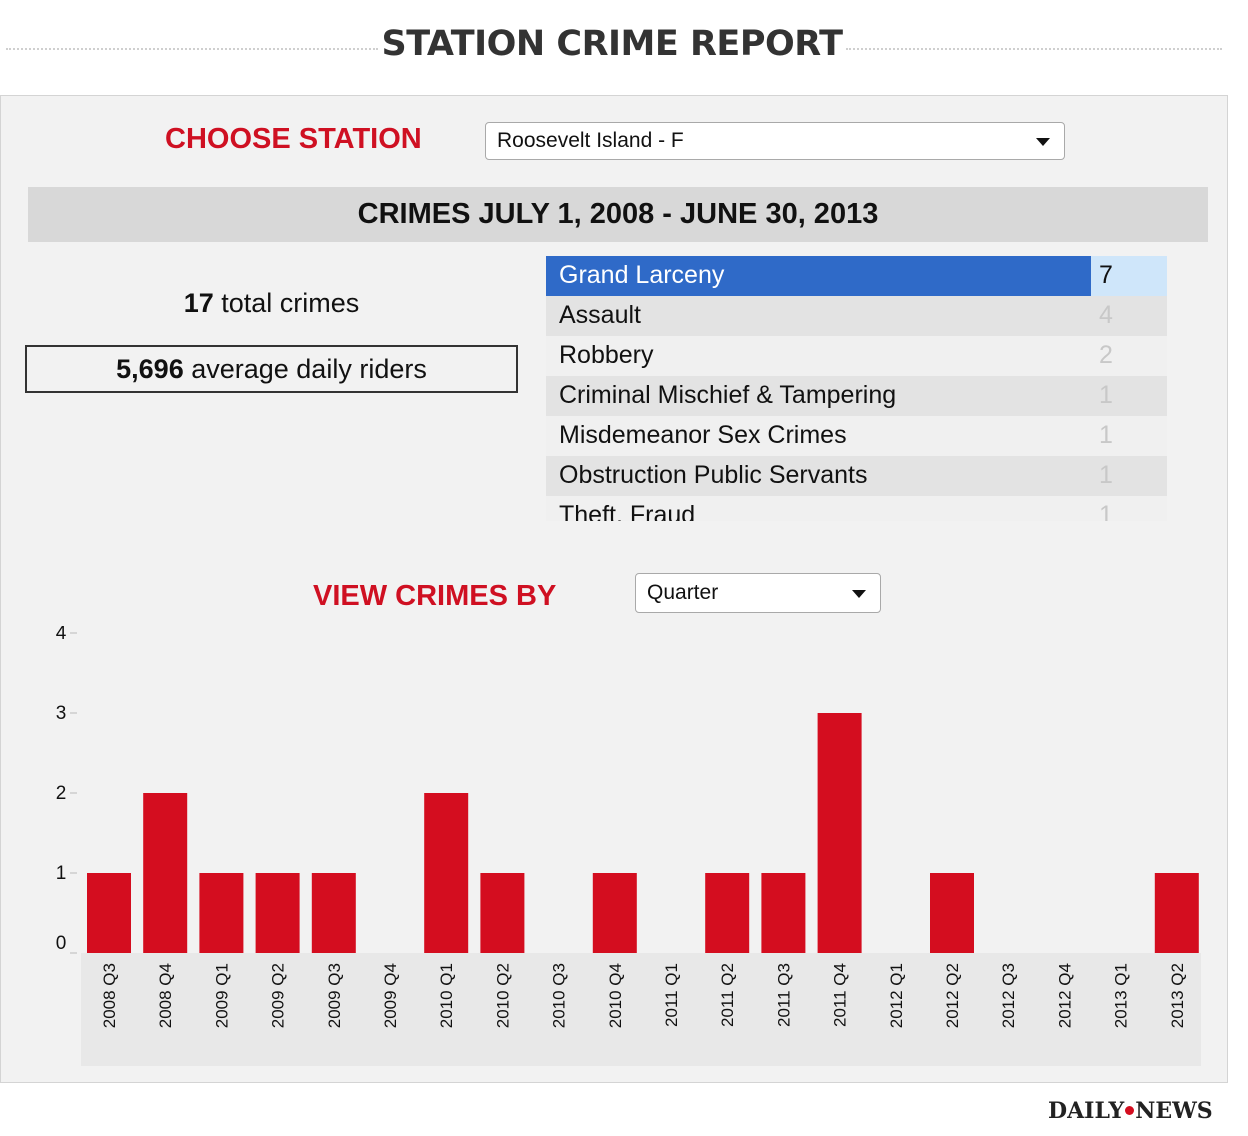  I want to click on station-select-value: Roosevelt Island - F, so click(590, 140).